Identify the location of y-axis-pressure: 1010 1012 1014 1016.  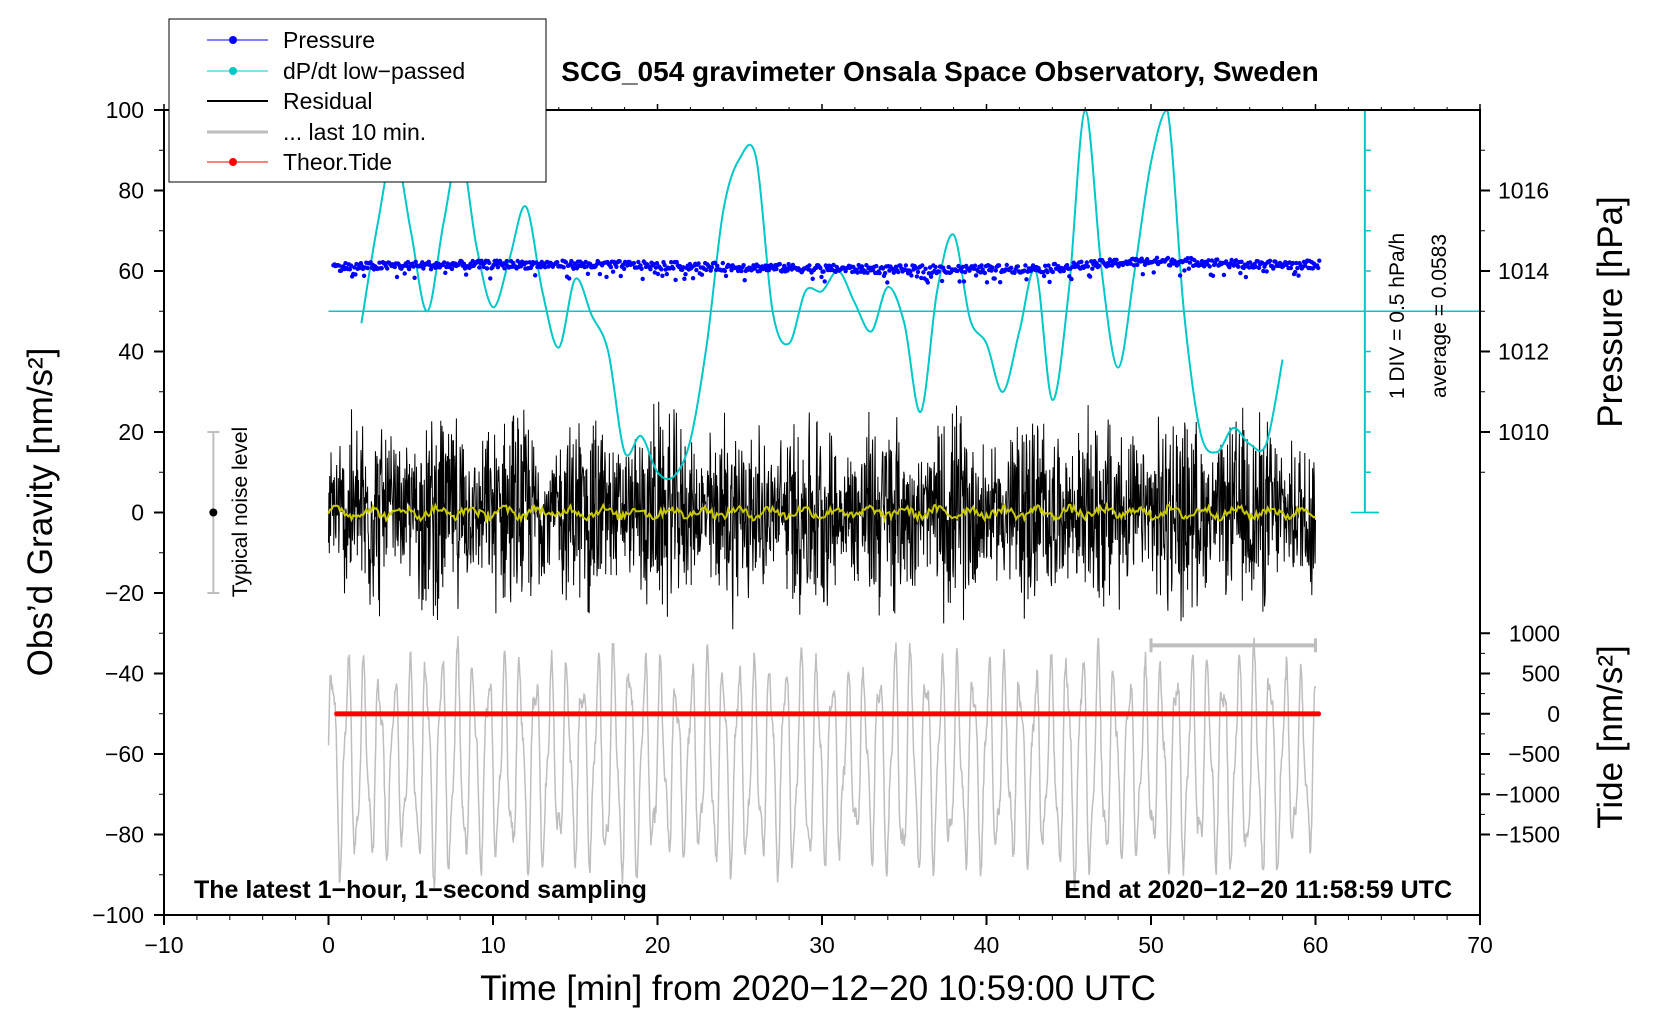
(1514, 297).